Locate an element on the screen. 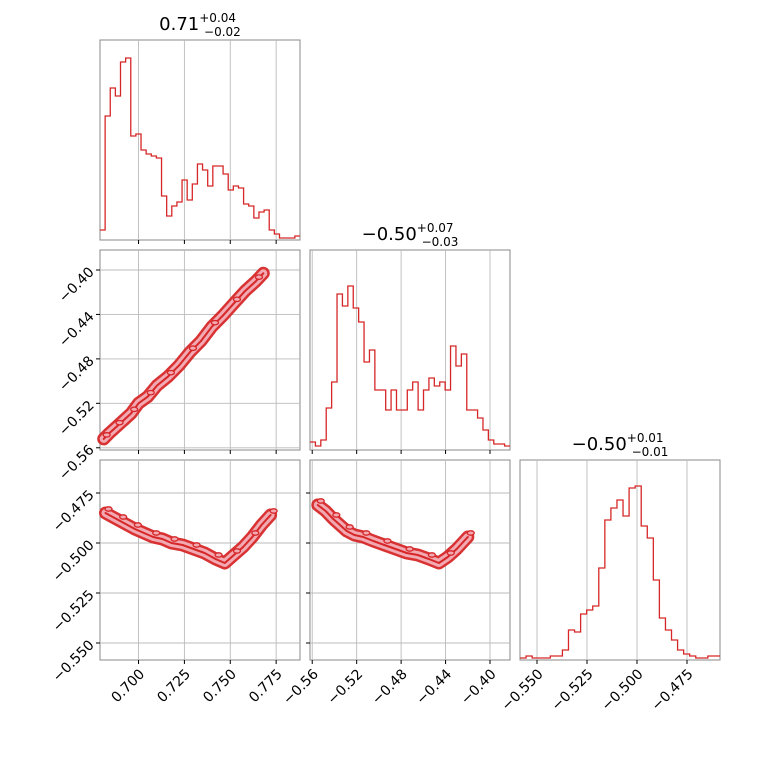 The height and width of the screenshot is (760, 760). title-param-1: 0.71+0.04 −0.02 is located at coordinates (200, 25).